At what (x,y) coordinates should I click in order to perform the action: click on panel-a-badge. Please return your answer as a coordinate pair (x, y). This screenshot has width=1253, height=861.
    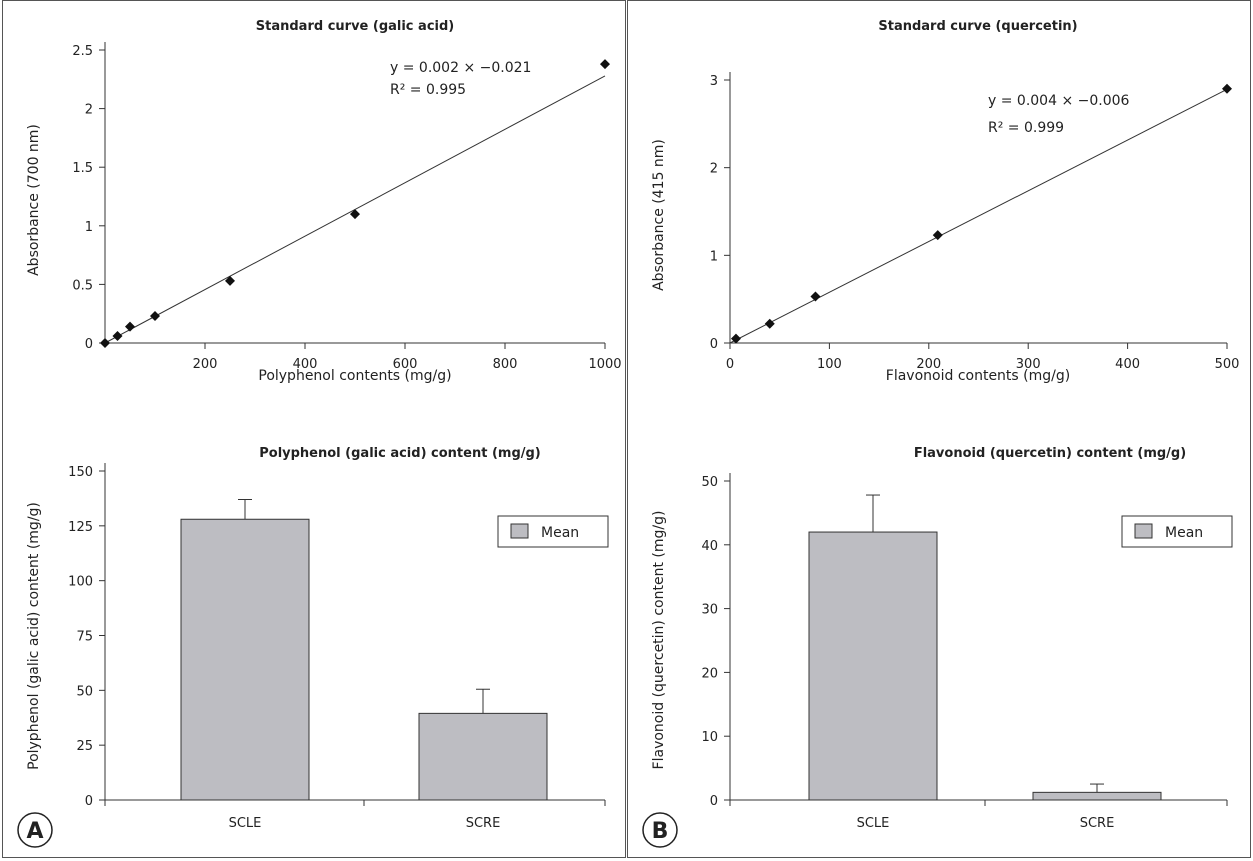
    Looking at the image, I should click on (35, 830).